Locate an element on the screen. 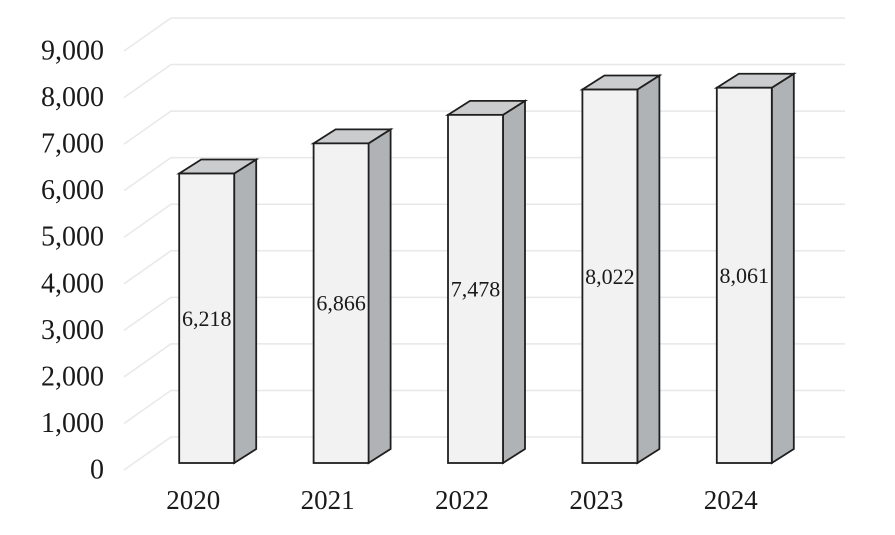  bar-2024: 8,061 is located at coordinates (755, 268).